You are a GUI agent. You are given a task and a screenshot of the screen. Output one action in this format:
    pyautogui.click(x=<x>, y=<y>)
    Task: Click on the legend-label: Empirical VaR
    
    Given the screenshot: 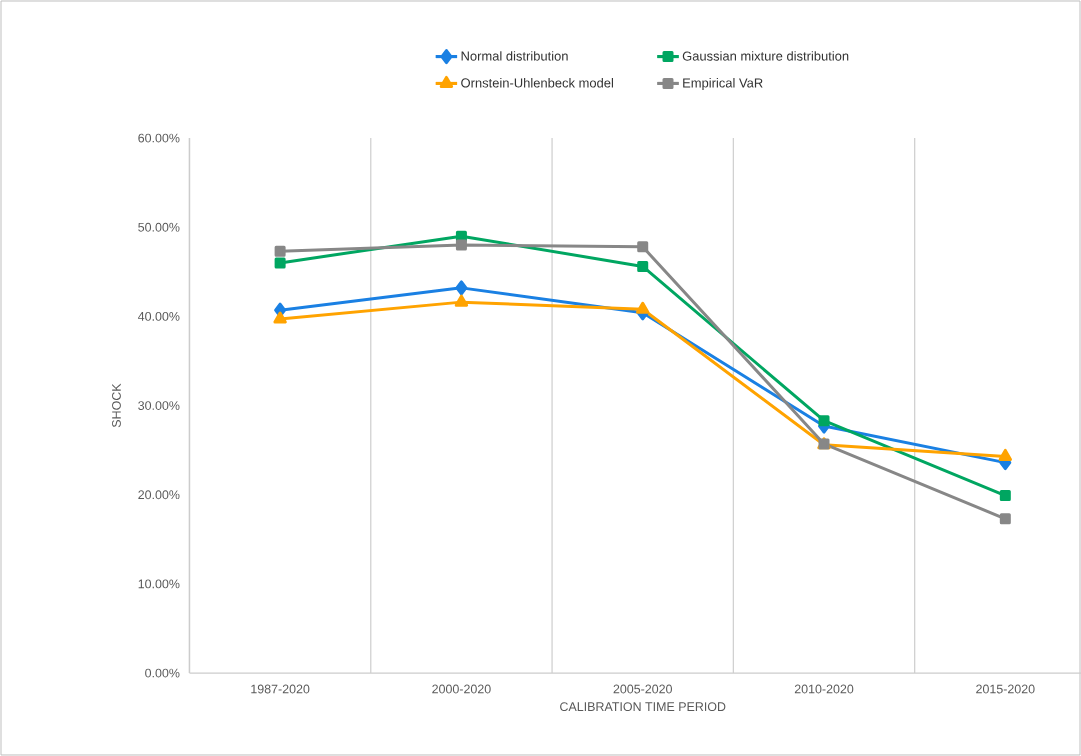 What is the action you would take?
    pyautogui.click(x=723, y=84)
    